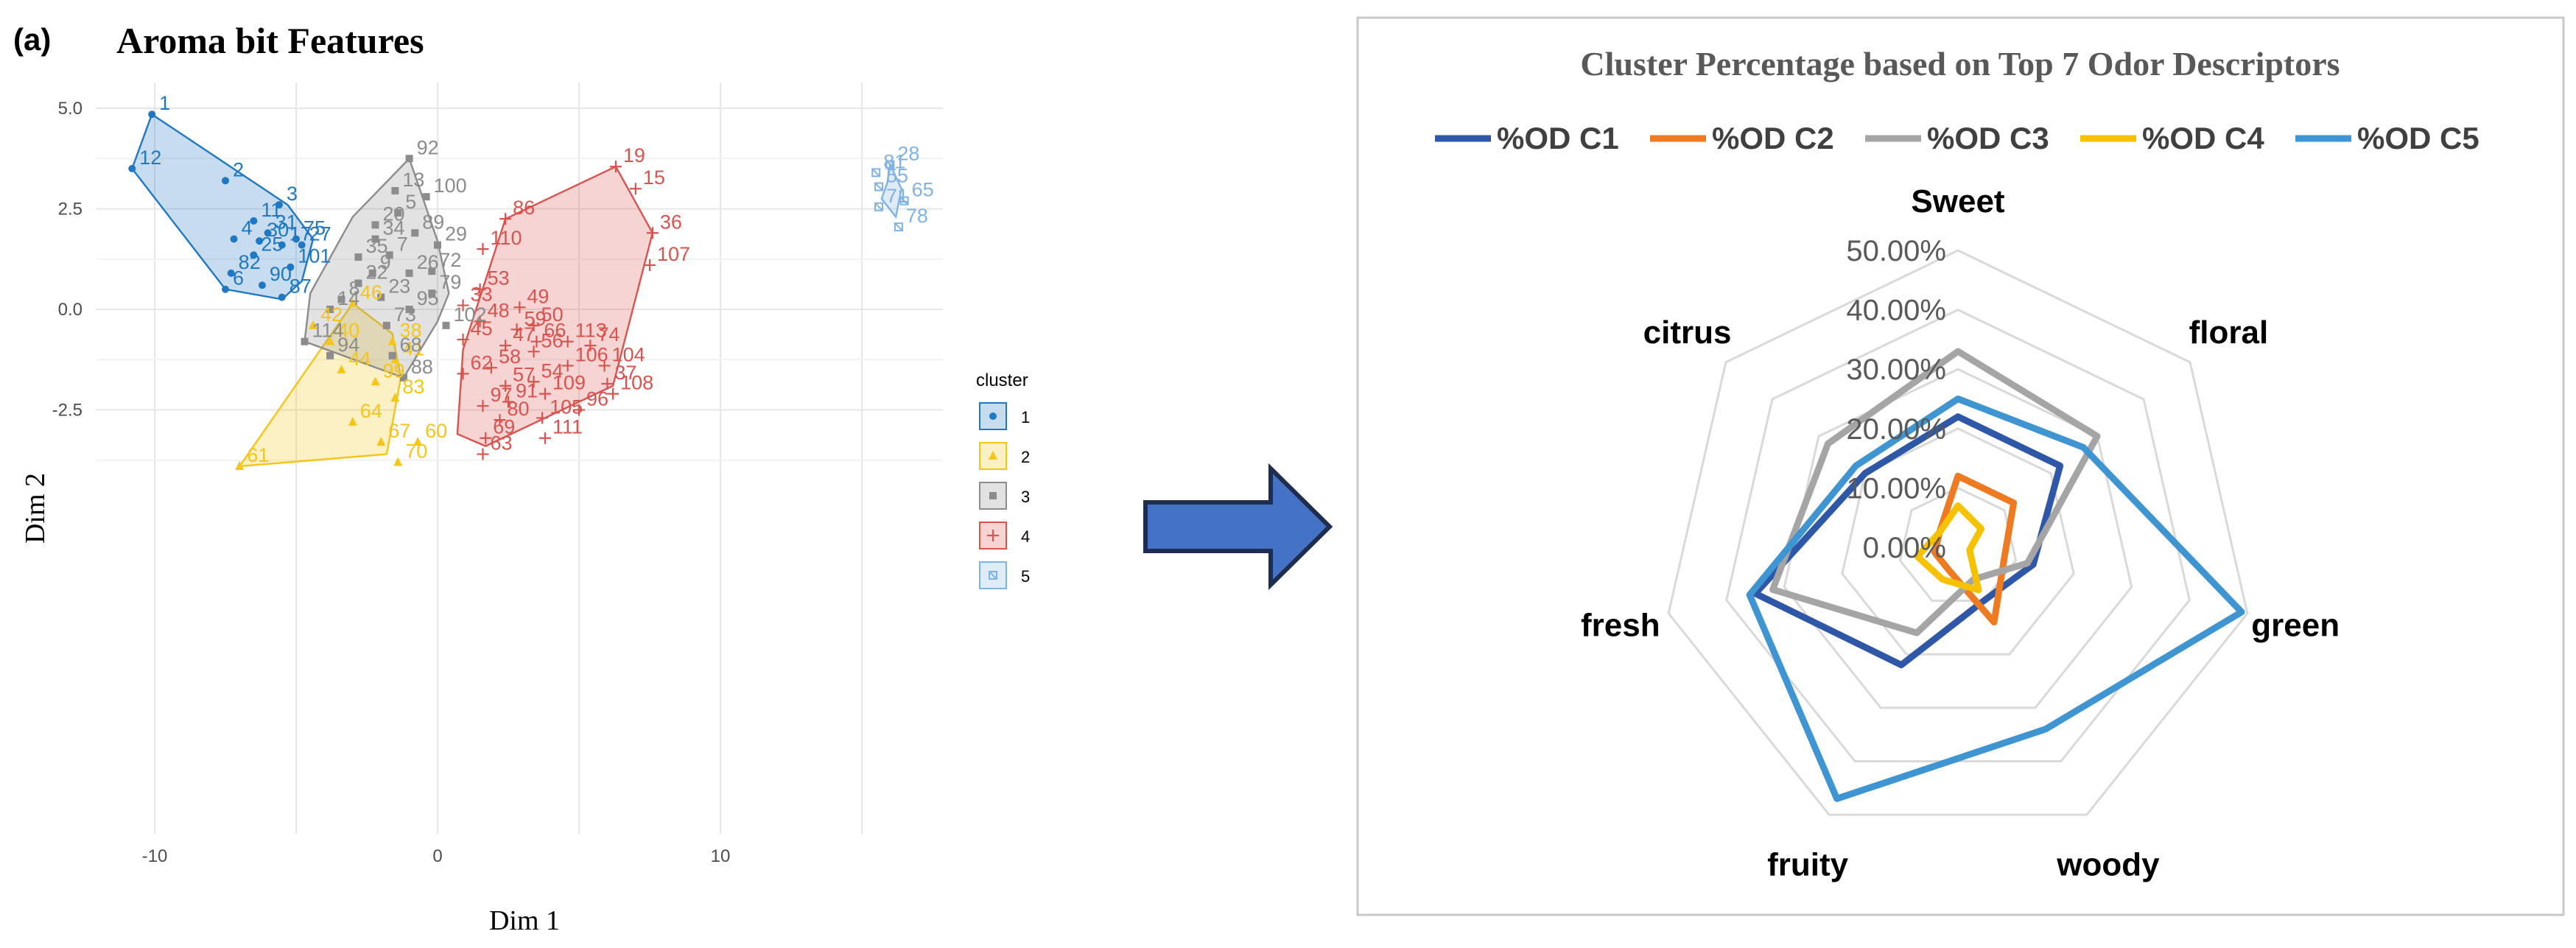 The image size is (2576, 948). Describe the element at coordinates (552, 314) in the screenshot. I see `point-label: 50` at that location.